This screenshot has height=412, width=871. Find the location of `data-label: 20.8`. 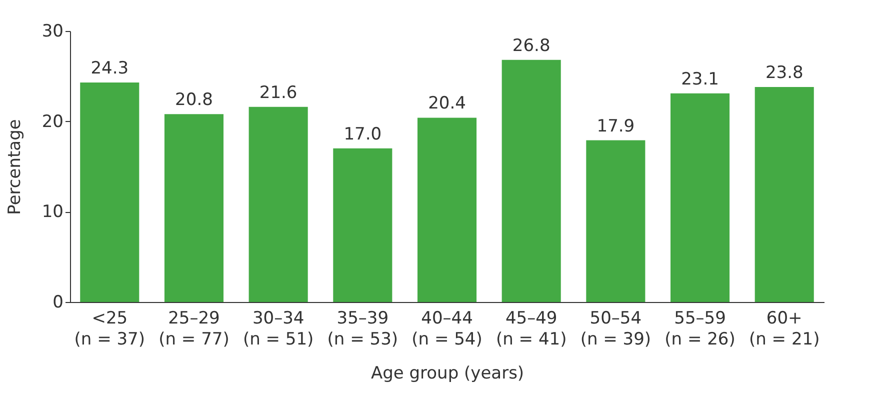

data-label: 20.8 is located at coordinates (194, 100).